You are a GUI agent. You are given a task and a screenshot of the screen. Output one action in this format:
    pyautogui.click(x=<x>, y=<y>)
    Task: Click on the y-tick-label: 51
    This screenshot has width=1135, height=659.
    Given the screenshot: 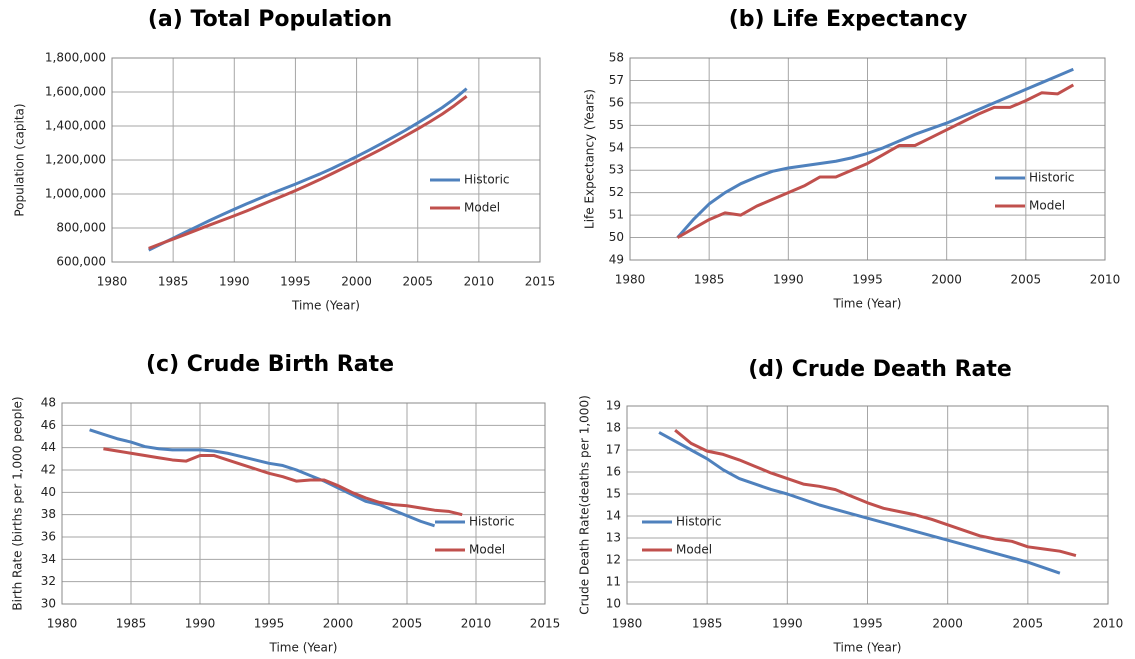 What is the action you would take?
    pyautogui.click(x=616, y=215)
    